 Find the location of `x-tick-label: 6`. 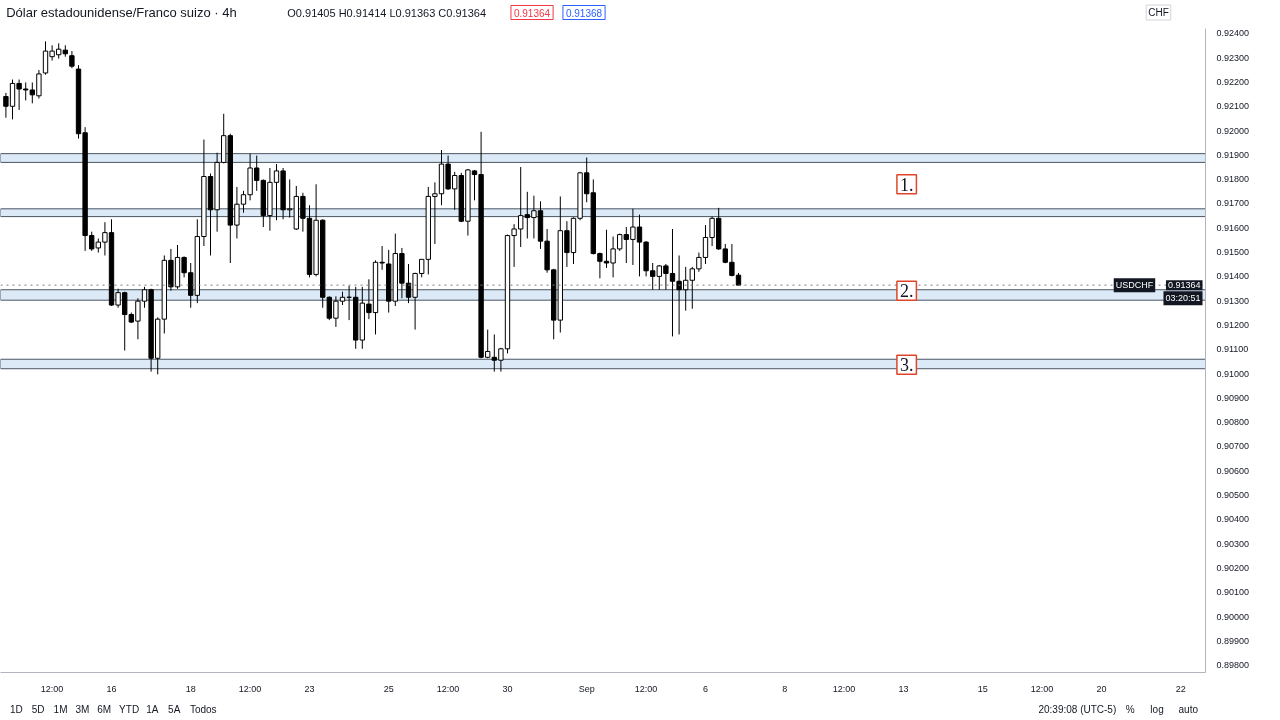

x-tick-label: 6 is located at coordinates (705, 688).